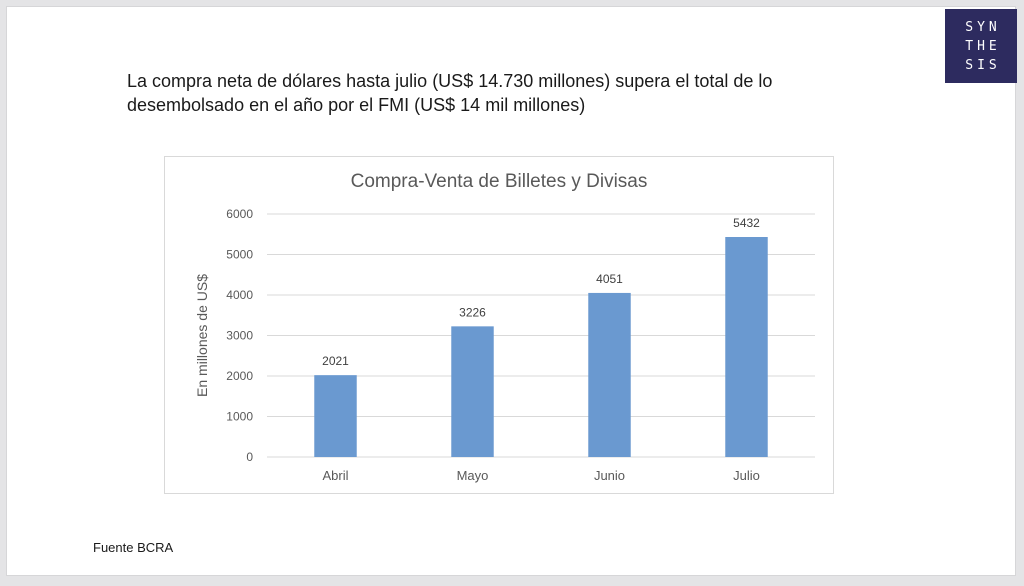 This screenshot has height=586, width=1024. I want to click on x-tick-label: Julio, so click(746, 475).